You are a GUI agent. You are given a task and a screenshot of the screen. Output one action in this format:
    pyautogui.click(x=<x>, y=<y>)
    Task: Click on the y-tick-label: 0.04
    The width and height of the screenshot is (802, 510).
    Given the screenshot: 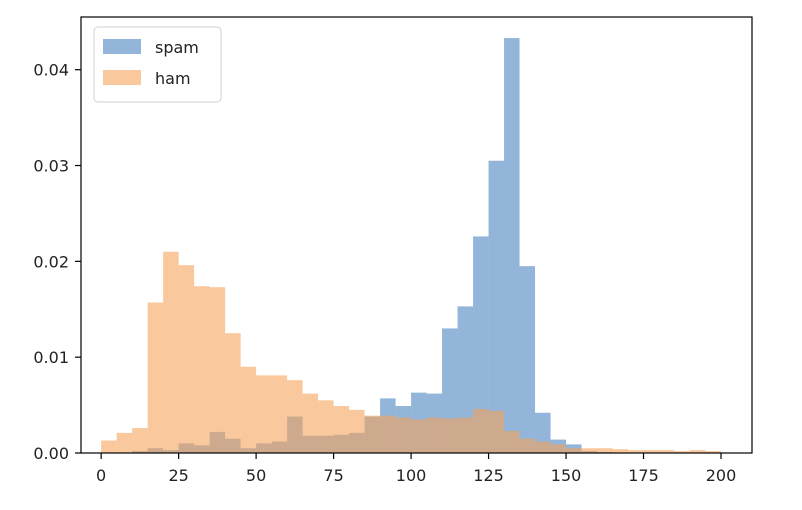 What is the action you would take?
    pyautogui.click(x=51, y=70)
    